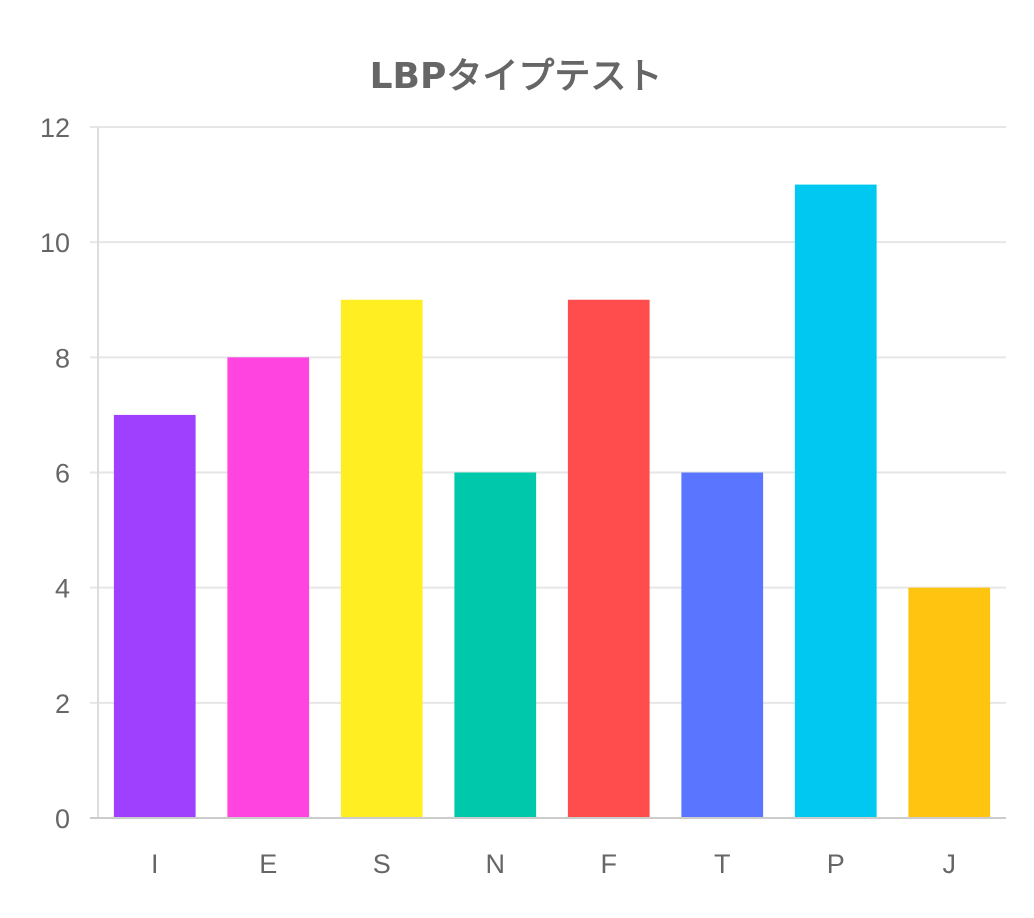  Describe the element at coordinates (62, 358) in the screenshot. I see `y-tick-label: 8` at that location.